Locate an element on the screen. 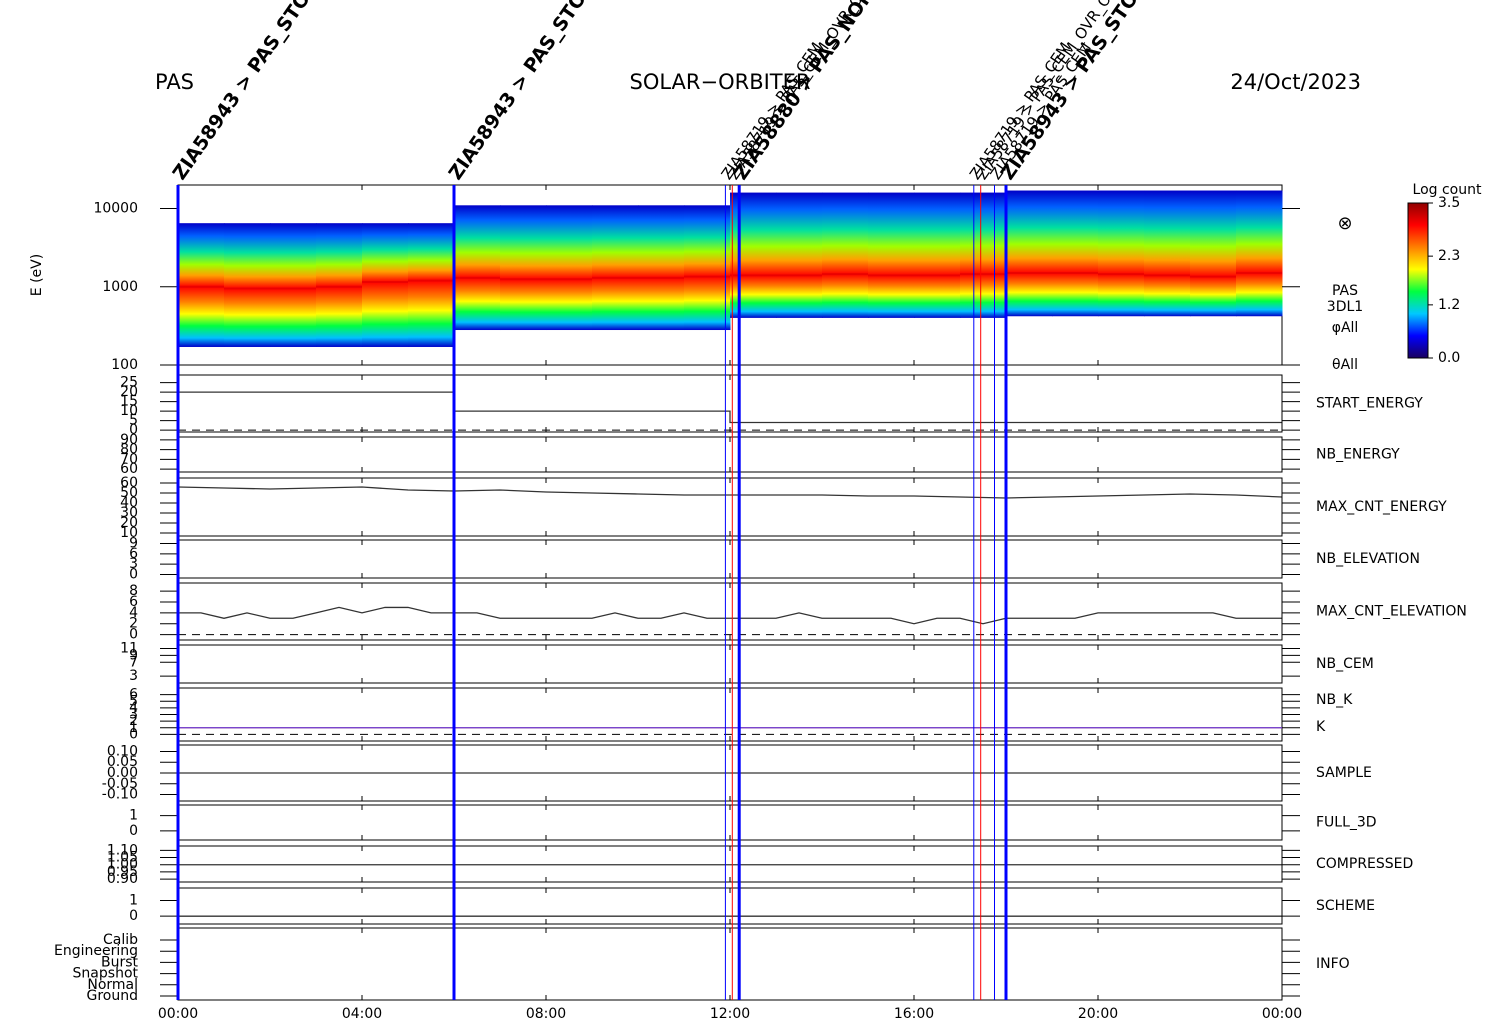 This screenshot has width=1512, height=1020. y-tick-label: 3 is located at coordinates (133, 715).